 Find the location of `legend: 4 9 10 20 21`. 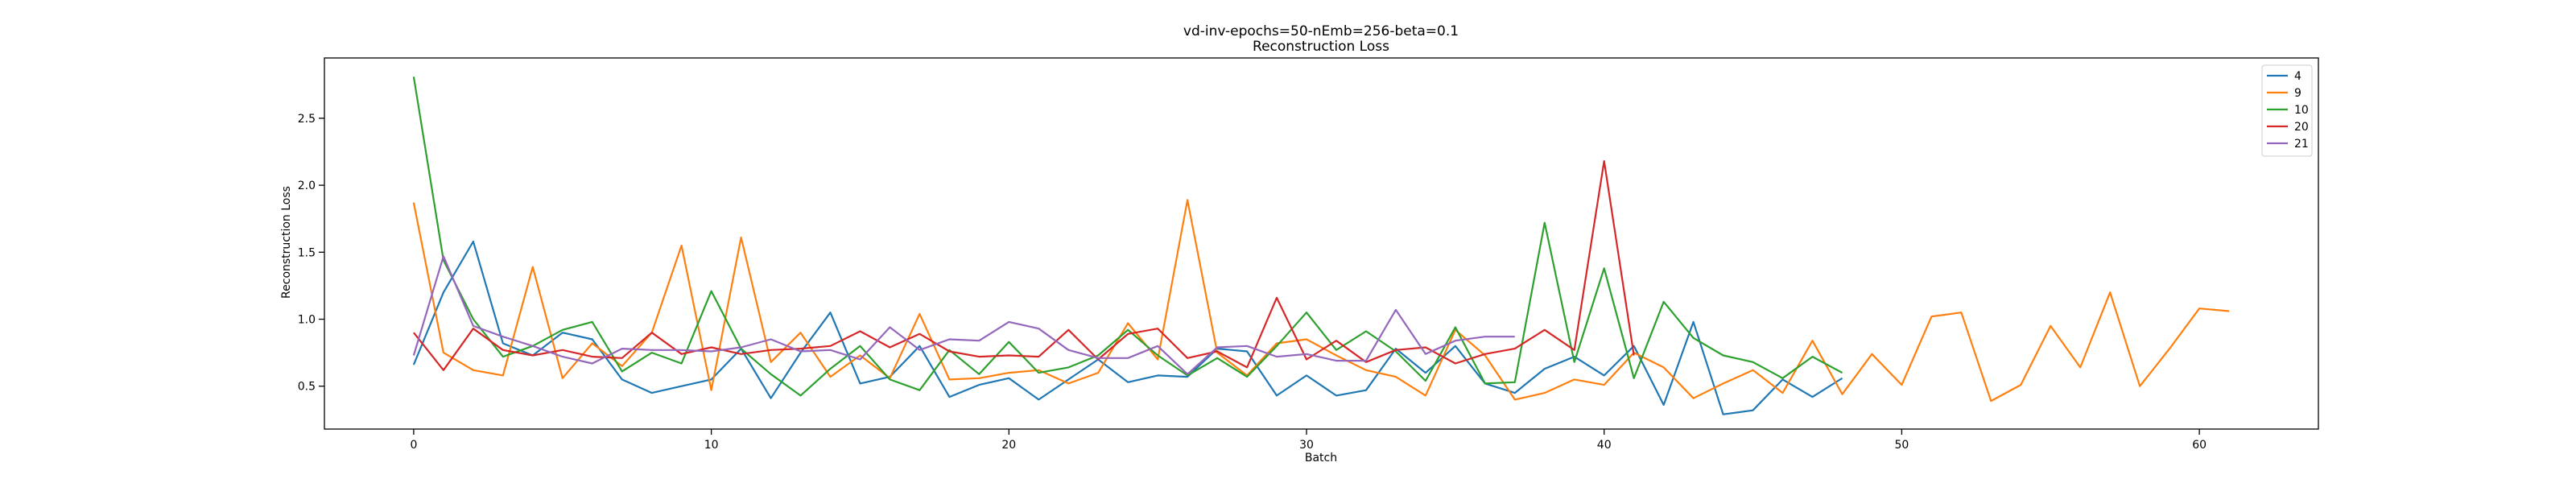

legend: 4 9 10 20 21 is located at coordinates (2287, 111).